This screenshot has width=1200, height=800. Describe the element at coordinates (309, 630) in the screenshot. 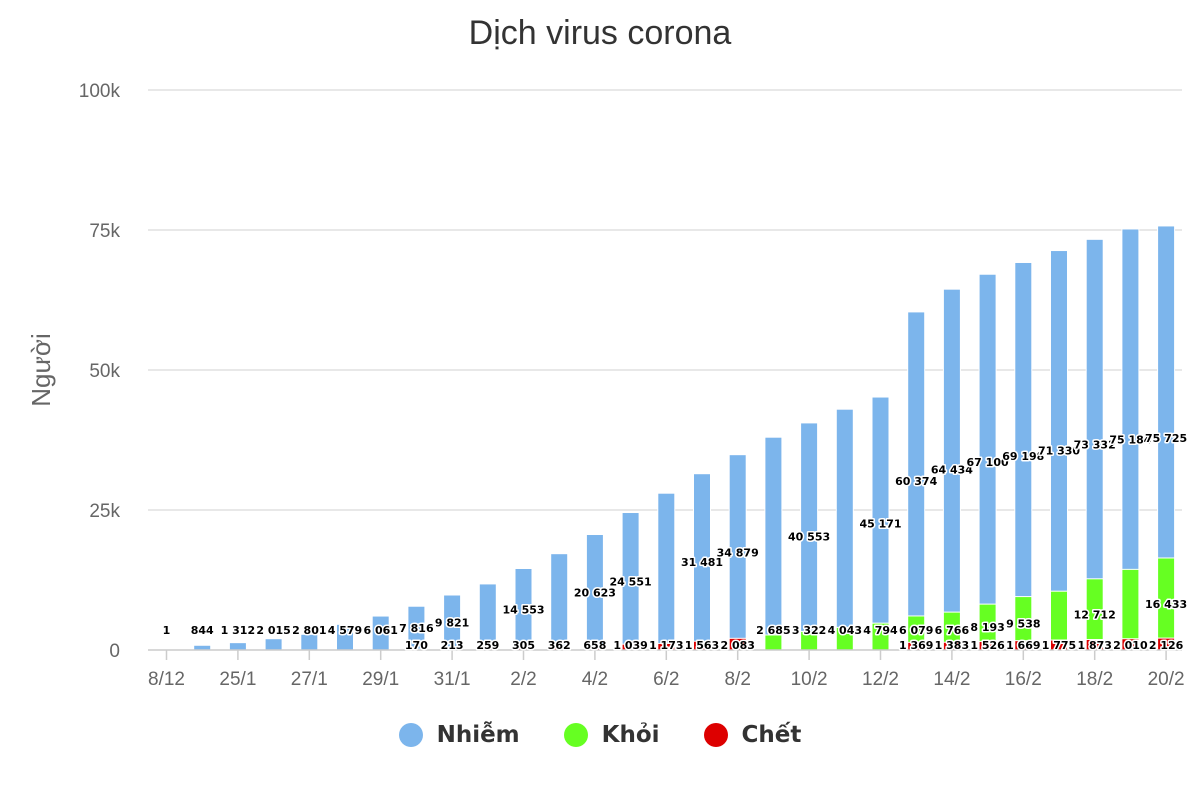

I see `data-label: 2 801` at that location.